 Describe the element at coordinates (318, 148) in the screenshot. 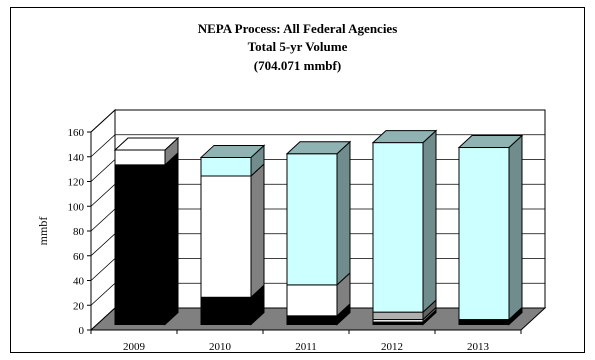

I see `bar-2011-top` at that location.